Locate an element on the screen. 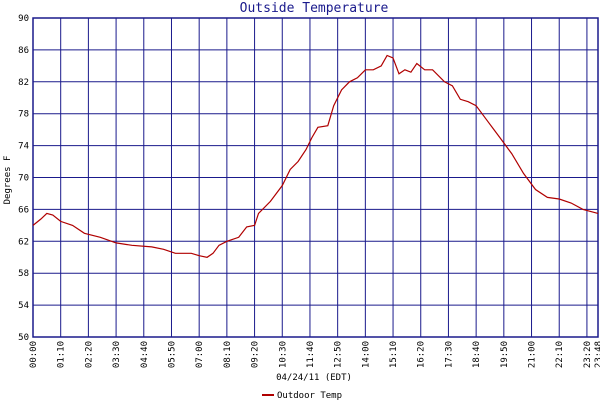 The height and width of the screenshot is (400, 600). y-tick-label: 58 is located at coordinates (23, 274).